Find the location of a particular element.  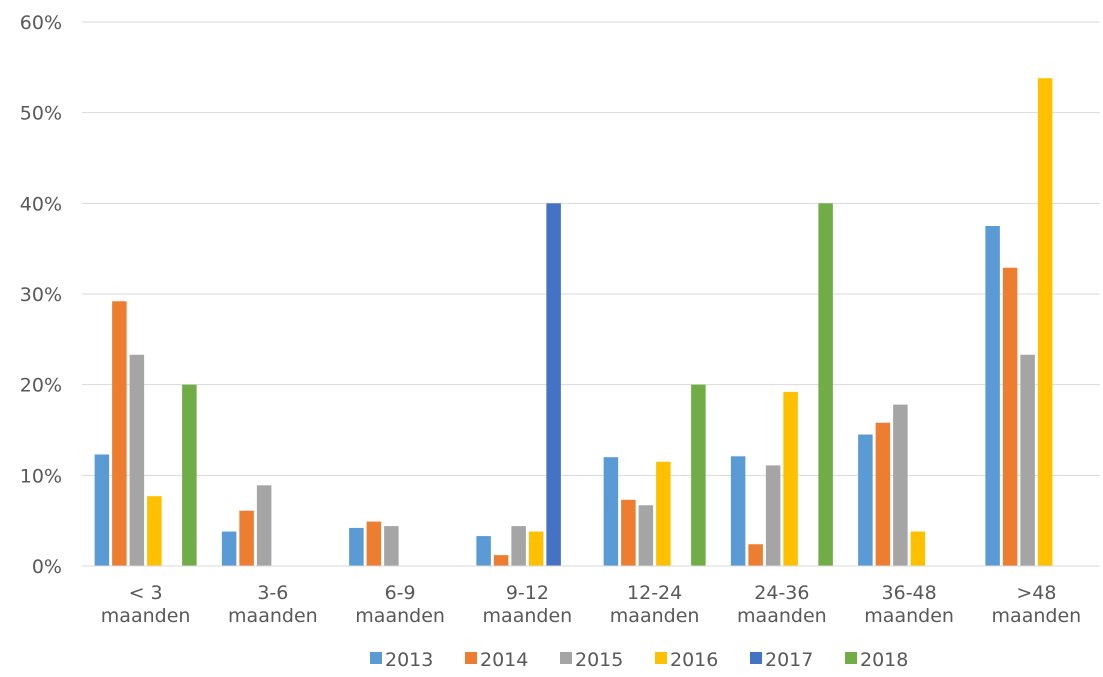

bar-2017 is located at coordinates (553, 385).